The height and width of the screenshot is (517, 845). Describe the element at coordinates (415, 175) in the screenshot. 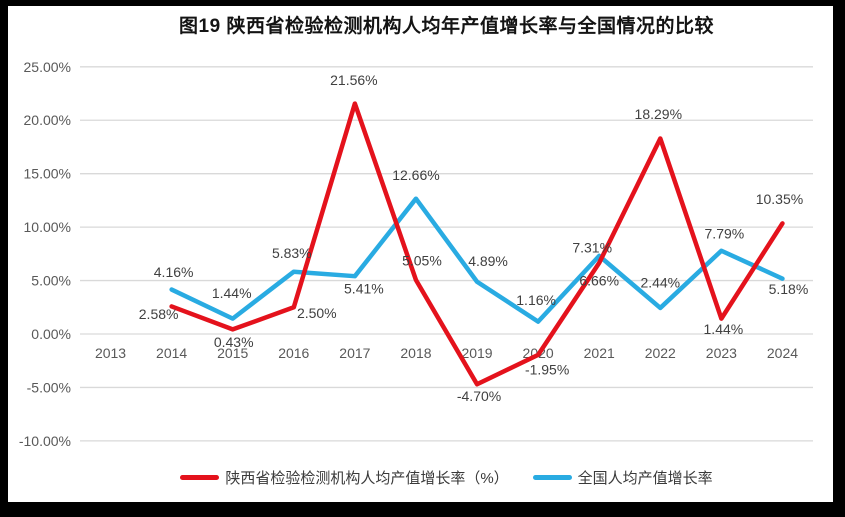

I see `data-label-national: 12.66%` at that location.